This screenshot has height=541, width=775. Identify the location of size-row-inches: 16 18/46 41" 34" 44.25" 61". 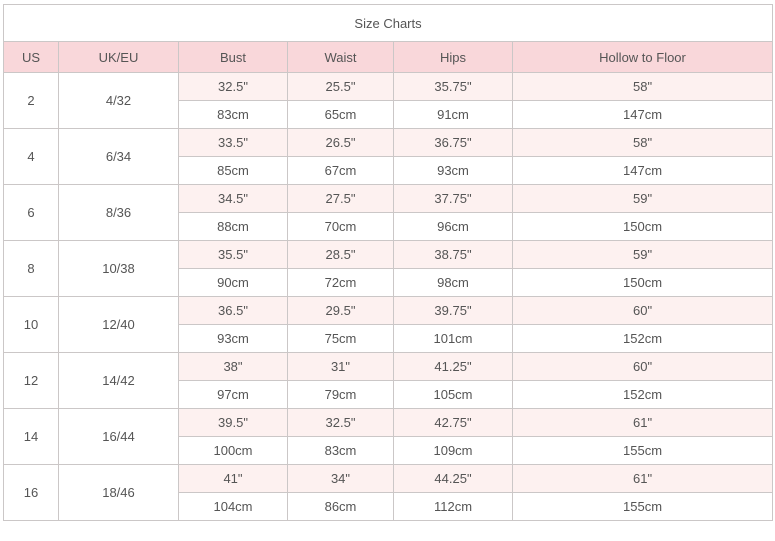
(388, 492).